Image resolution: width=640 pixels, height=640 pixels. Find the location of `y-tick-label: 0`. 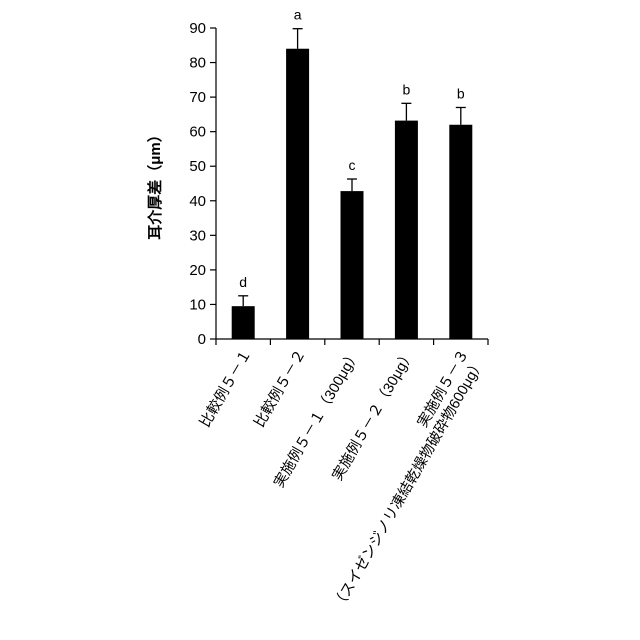

y-tick-label: 0 is located at coordinates (202, 339).